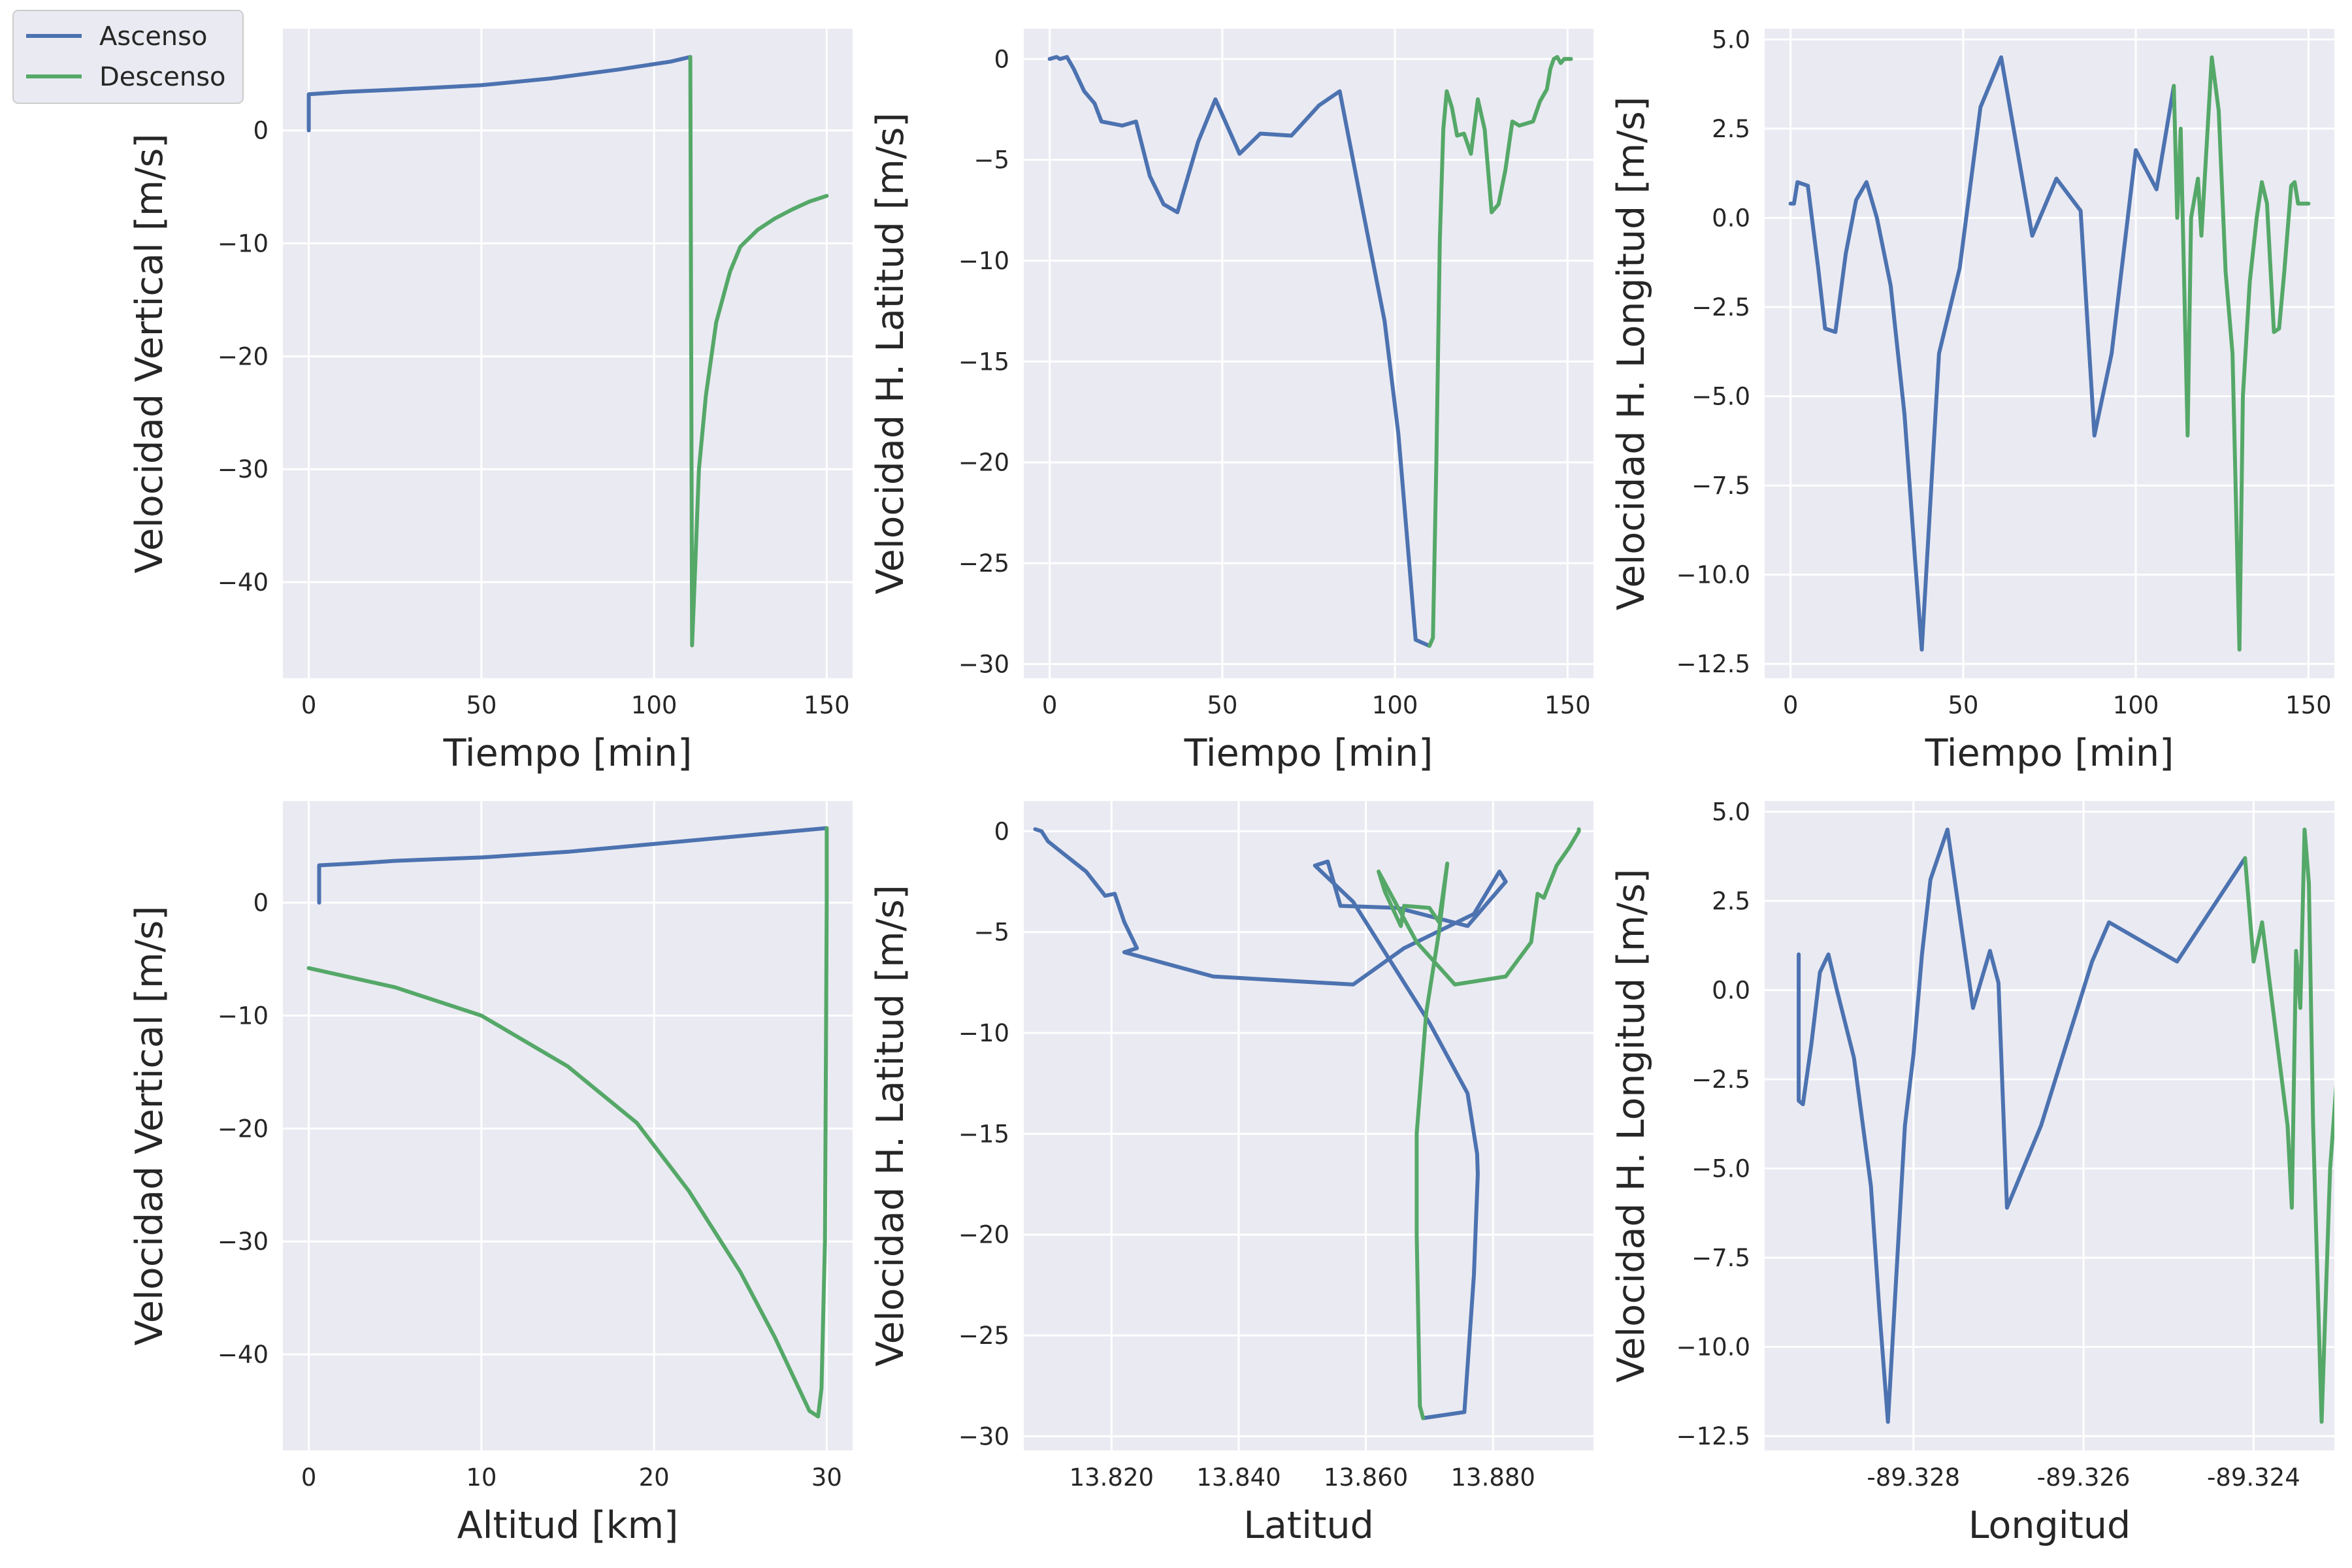 The height and width of the screenshot is (1568, 2352). What do you see at coordinates (1308, 1525) in the screenshot?
I see `x-axis-label: Latitud` at bounding box center [1308, 1525].